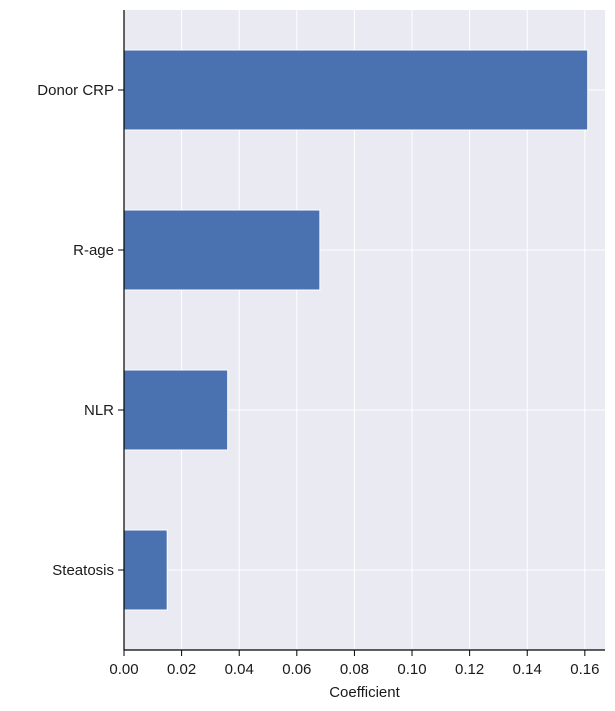 This screenshot has height=711, width=615. What do you see at coordinates (239, 669) in the screenshot?
I see `x-tick-label: 0.04` at bounding box center [239, 669].